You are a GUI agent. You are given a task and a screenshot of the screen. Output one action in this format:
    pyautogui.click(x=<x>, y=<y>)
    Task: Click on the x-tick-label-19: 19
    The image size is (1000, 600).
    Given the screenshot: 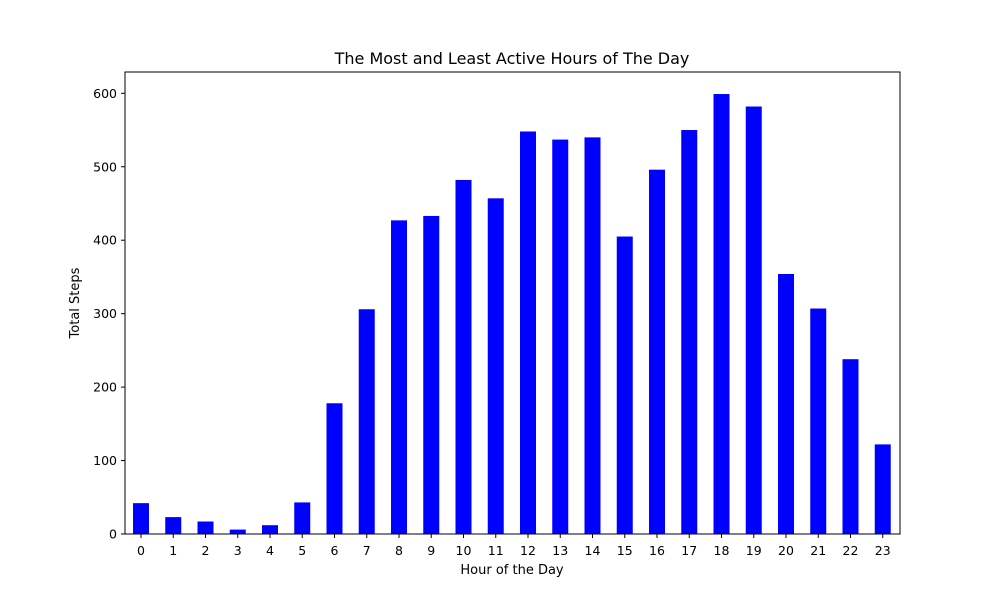 What is the action you would take?
    pyautogui.click(x=754, y=550)
    